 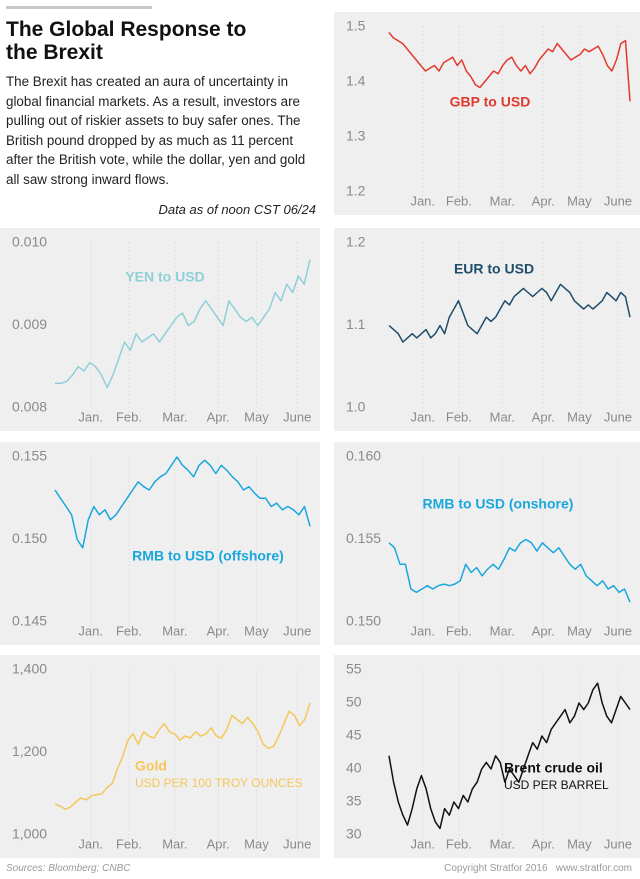 What do you see at coordinates (29, 407) in the screenshot?
I see `y-tick-label: 0.008` at bounding box center [29, 407].